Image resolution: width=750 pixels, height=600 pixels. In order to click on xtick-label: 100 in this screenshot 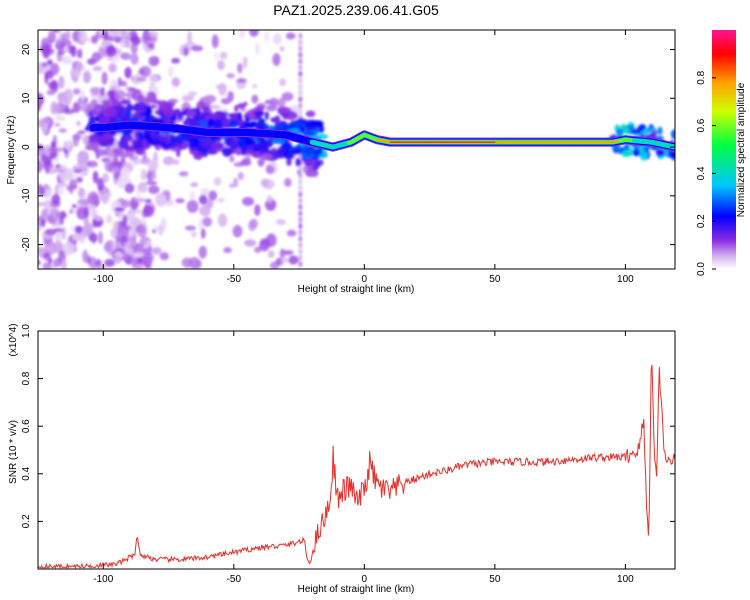, I will do `click(625, 579)`.